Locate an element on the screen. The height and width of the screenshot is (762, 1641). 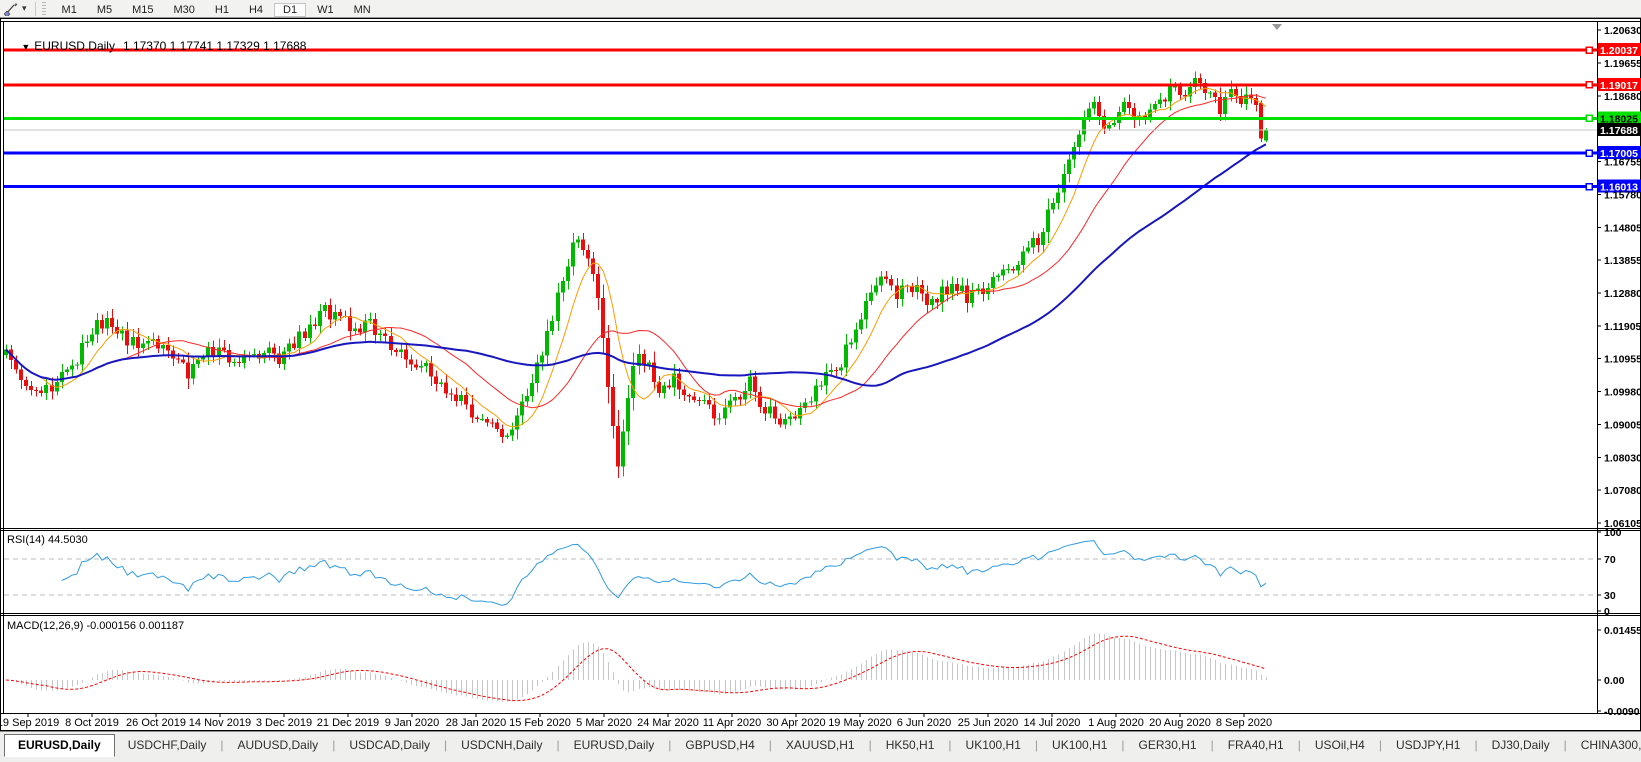
timeframe-button-m1: M1 is located at coordinates (69, 9).